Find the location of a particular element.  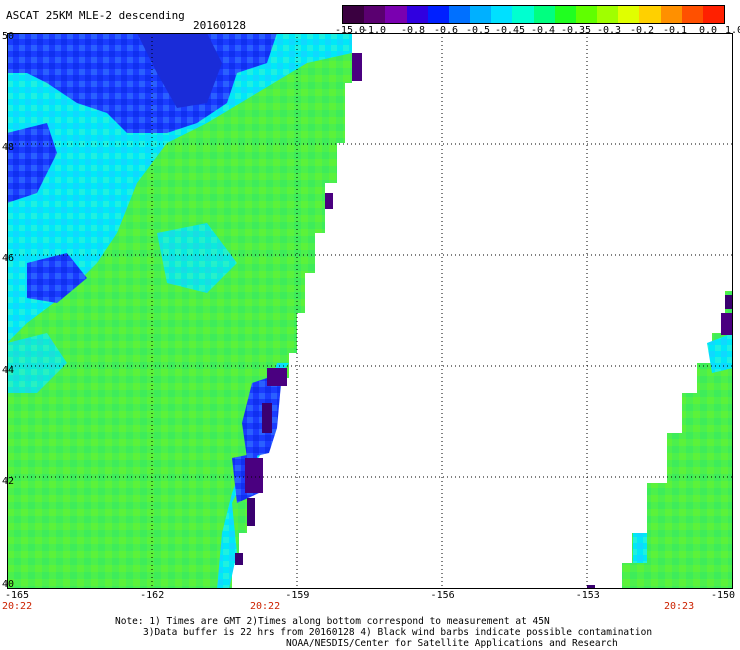

colorbar-label: -0.8 is located at coordinates (413, 30).